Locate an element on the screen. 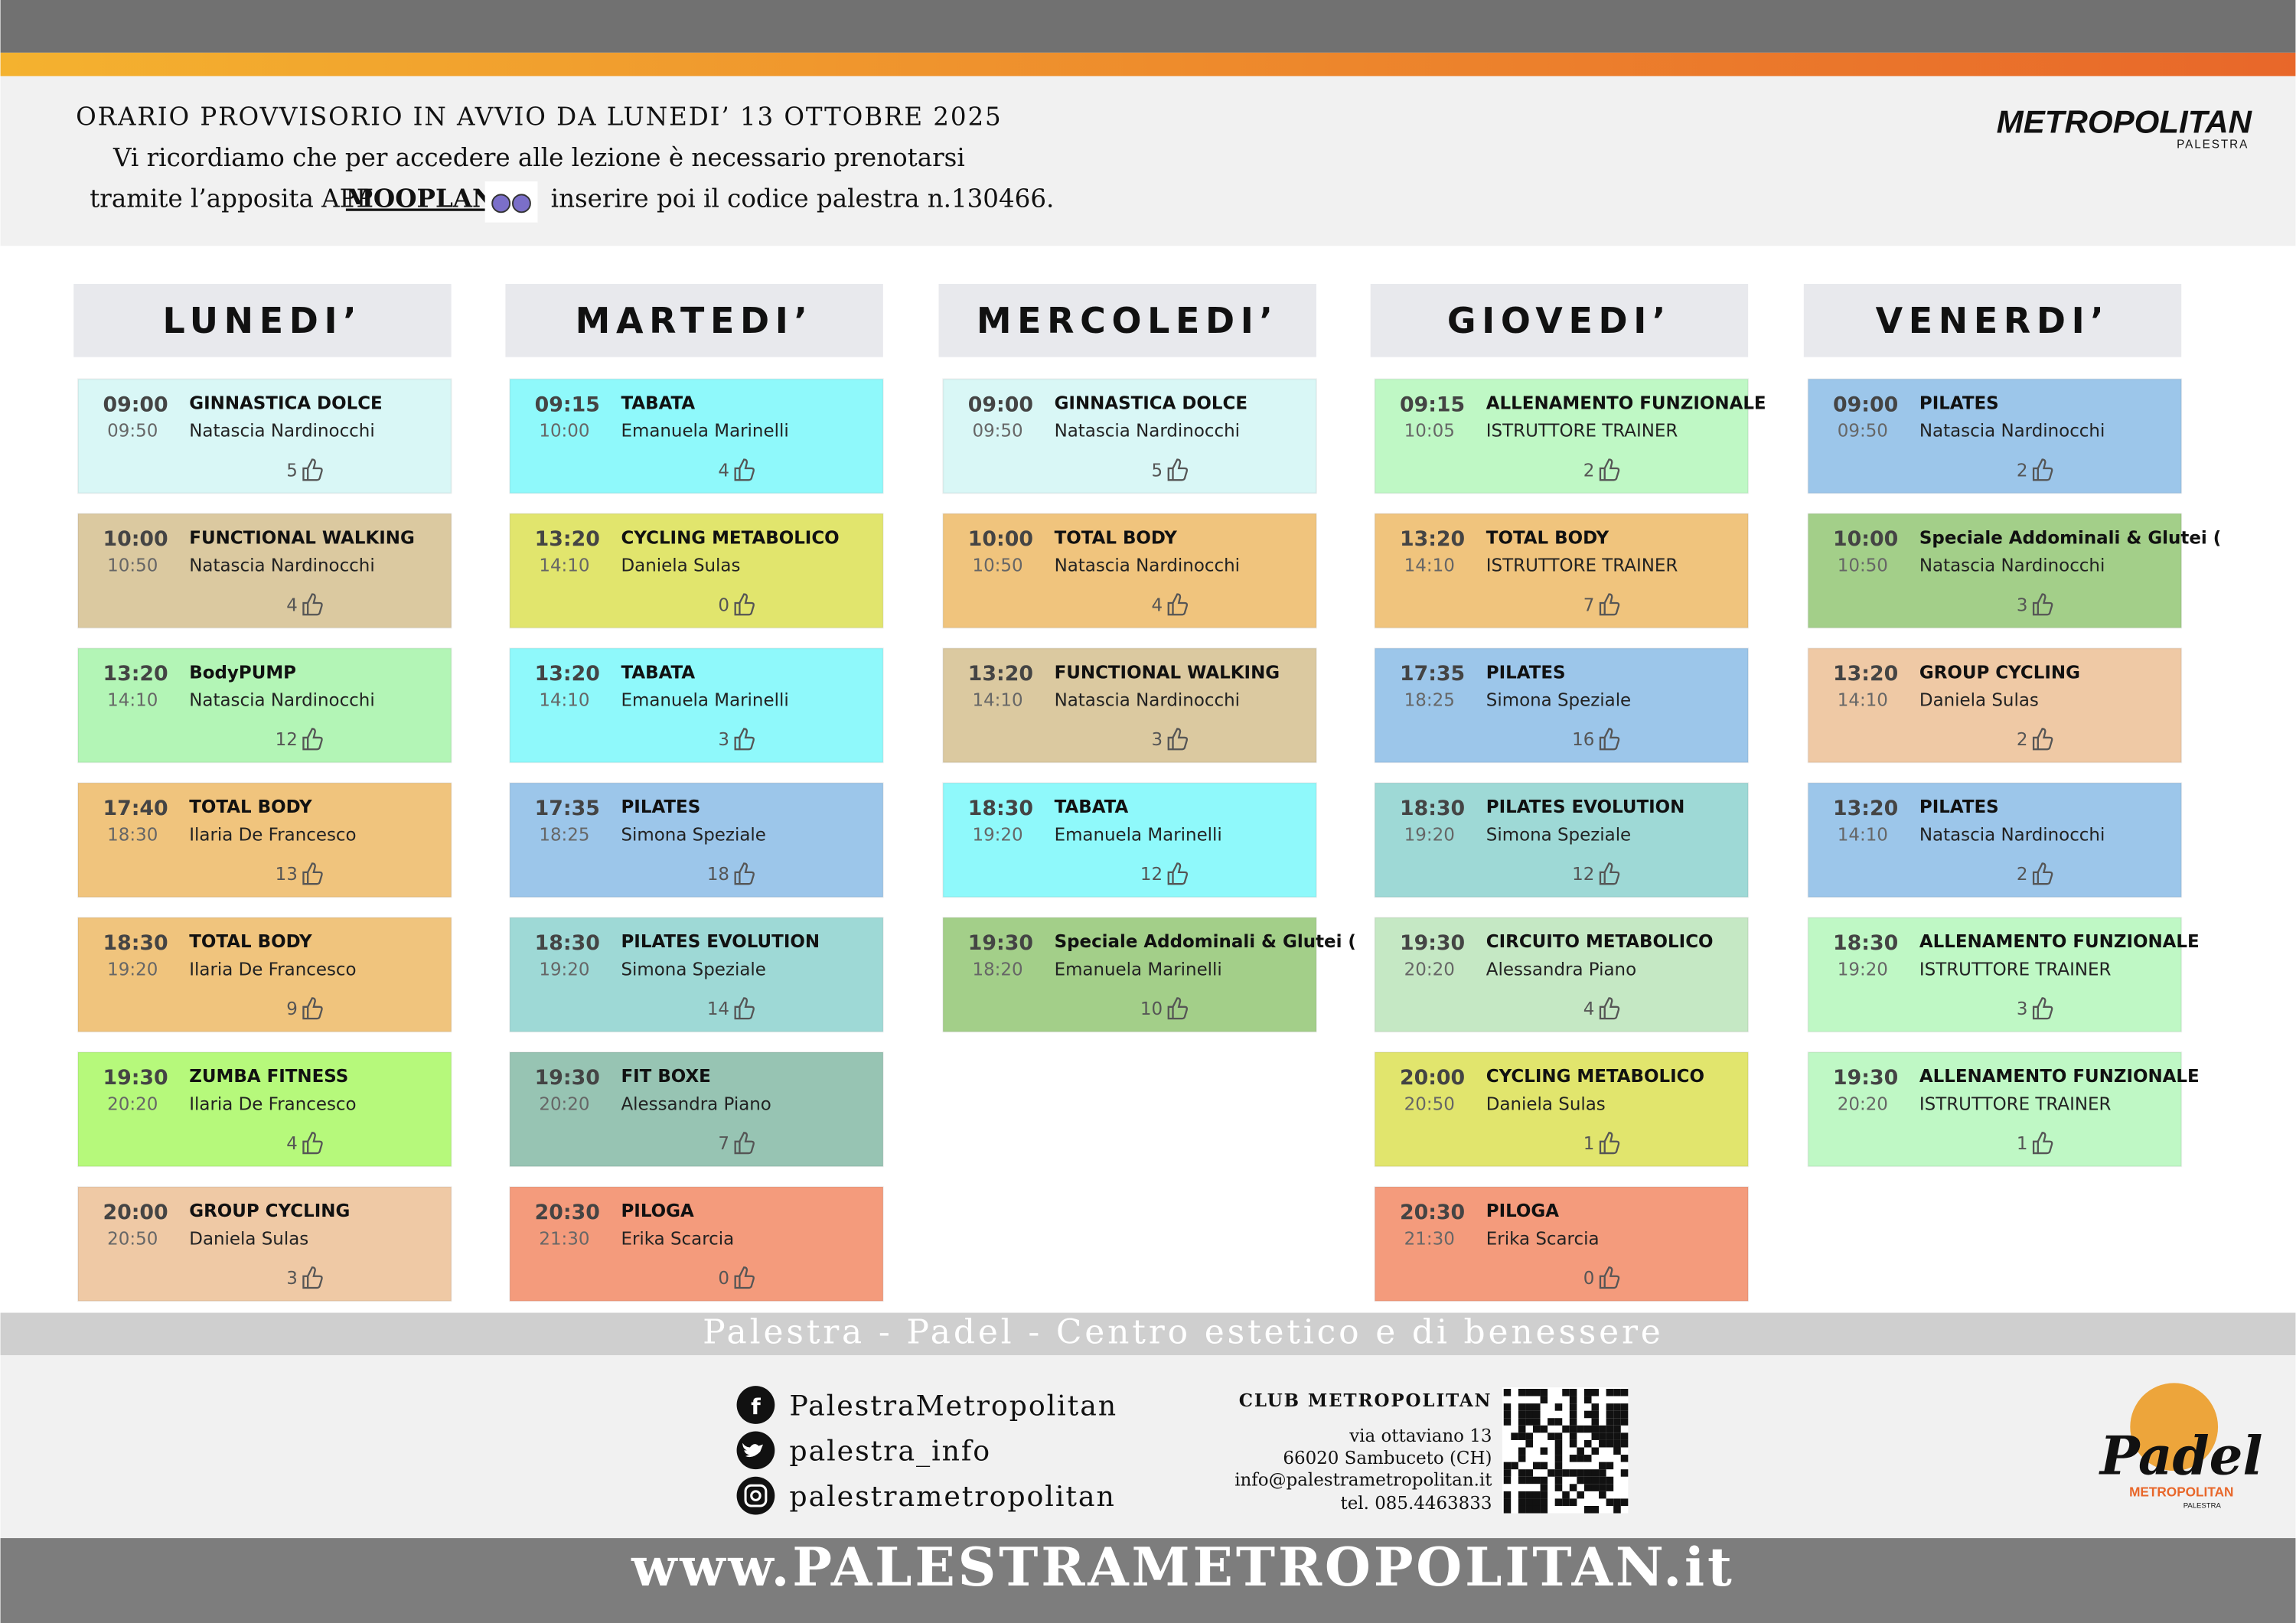  likes: 7 is located at coordinates (723, 1144).